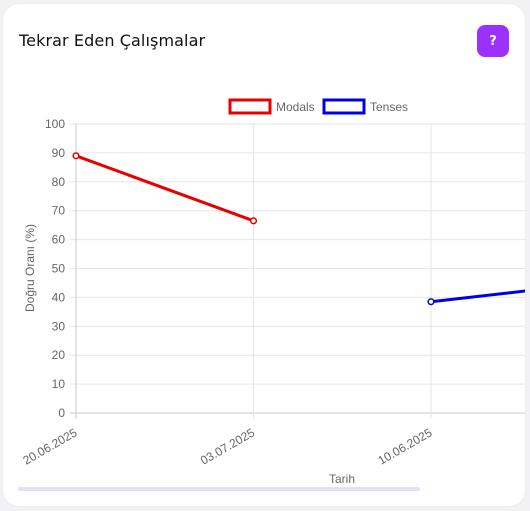  What do you see at coordinates (404, 446) in the screenshot?
I see `x-tick-label: 10.06.2025` at bounding box center [404, 446].